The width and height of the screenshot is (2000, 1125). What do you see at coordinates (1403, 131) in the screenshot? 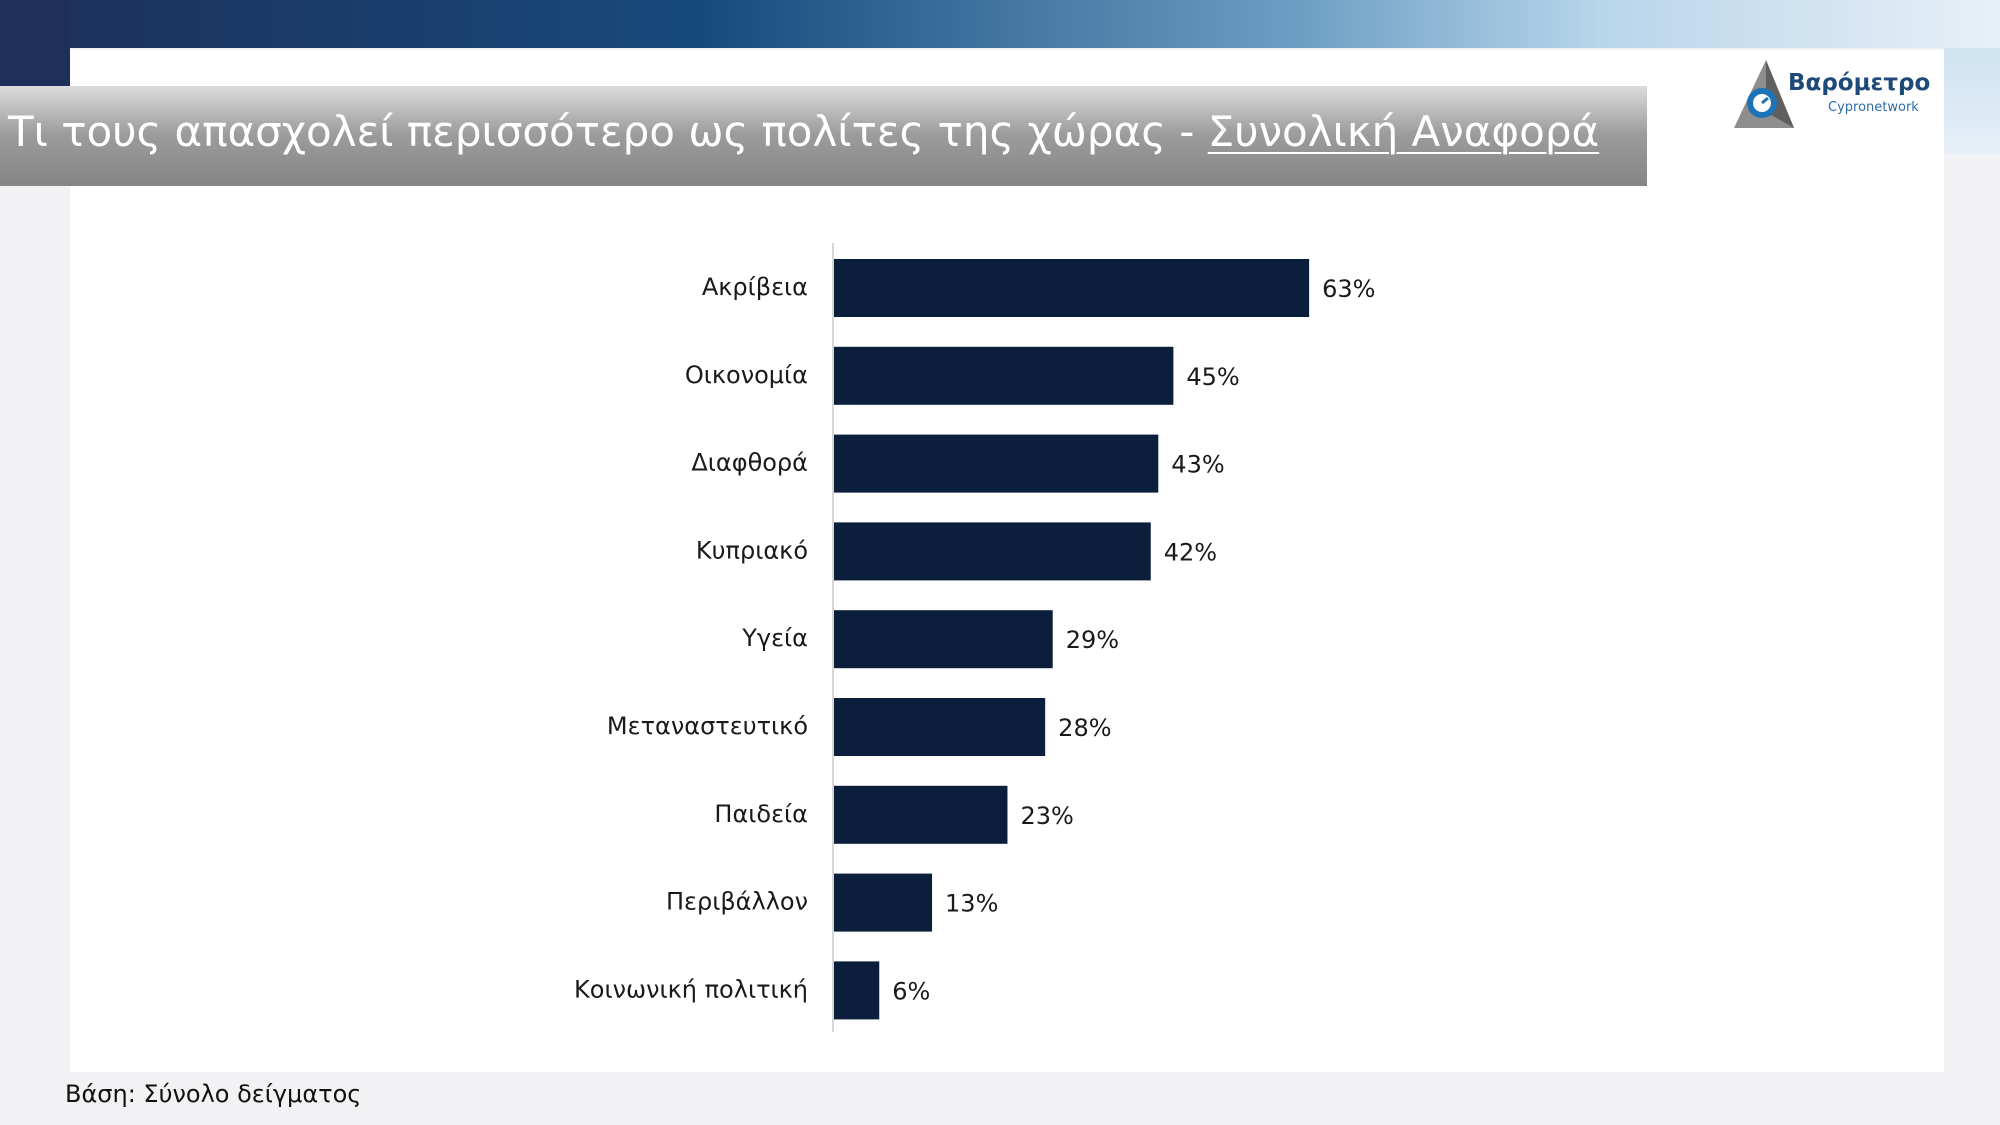
I see `title-link: Συνολική Αναφορά` at bounding box center [1403, 131].